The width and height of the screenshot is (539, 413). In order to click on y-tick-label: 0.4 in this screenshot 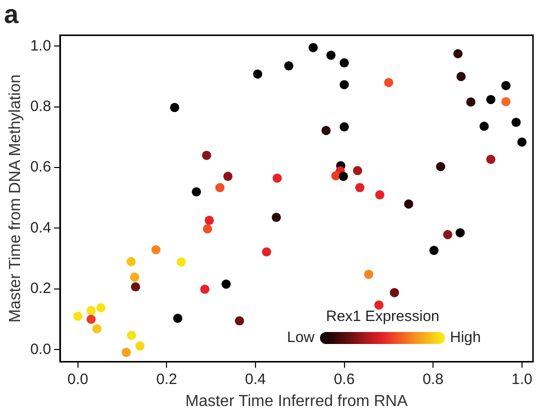, I will do `click(41, 227)`.